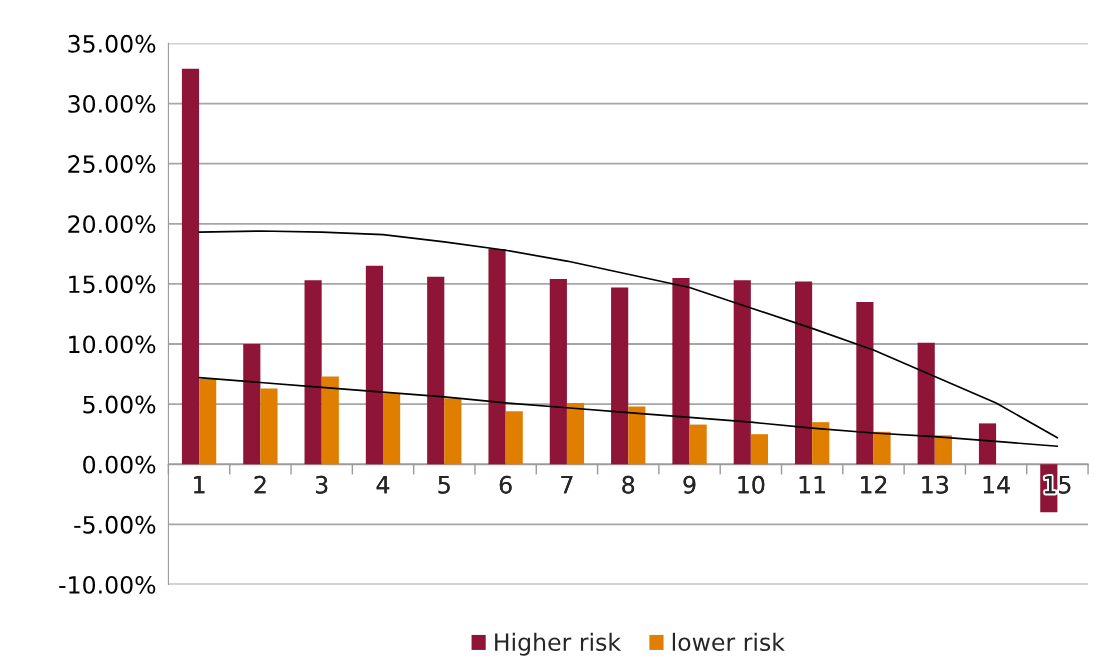  I want to click on y-tick-label: 20.00%, so click(112, 224).